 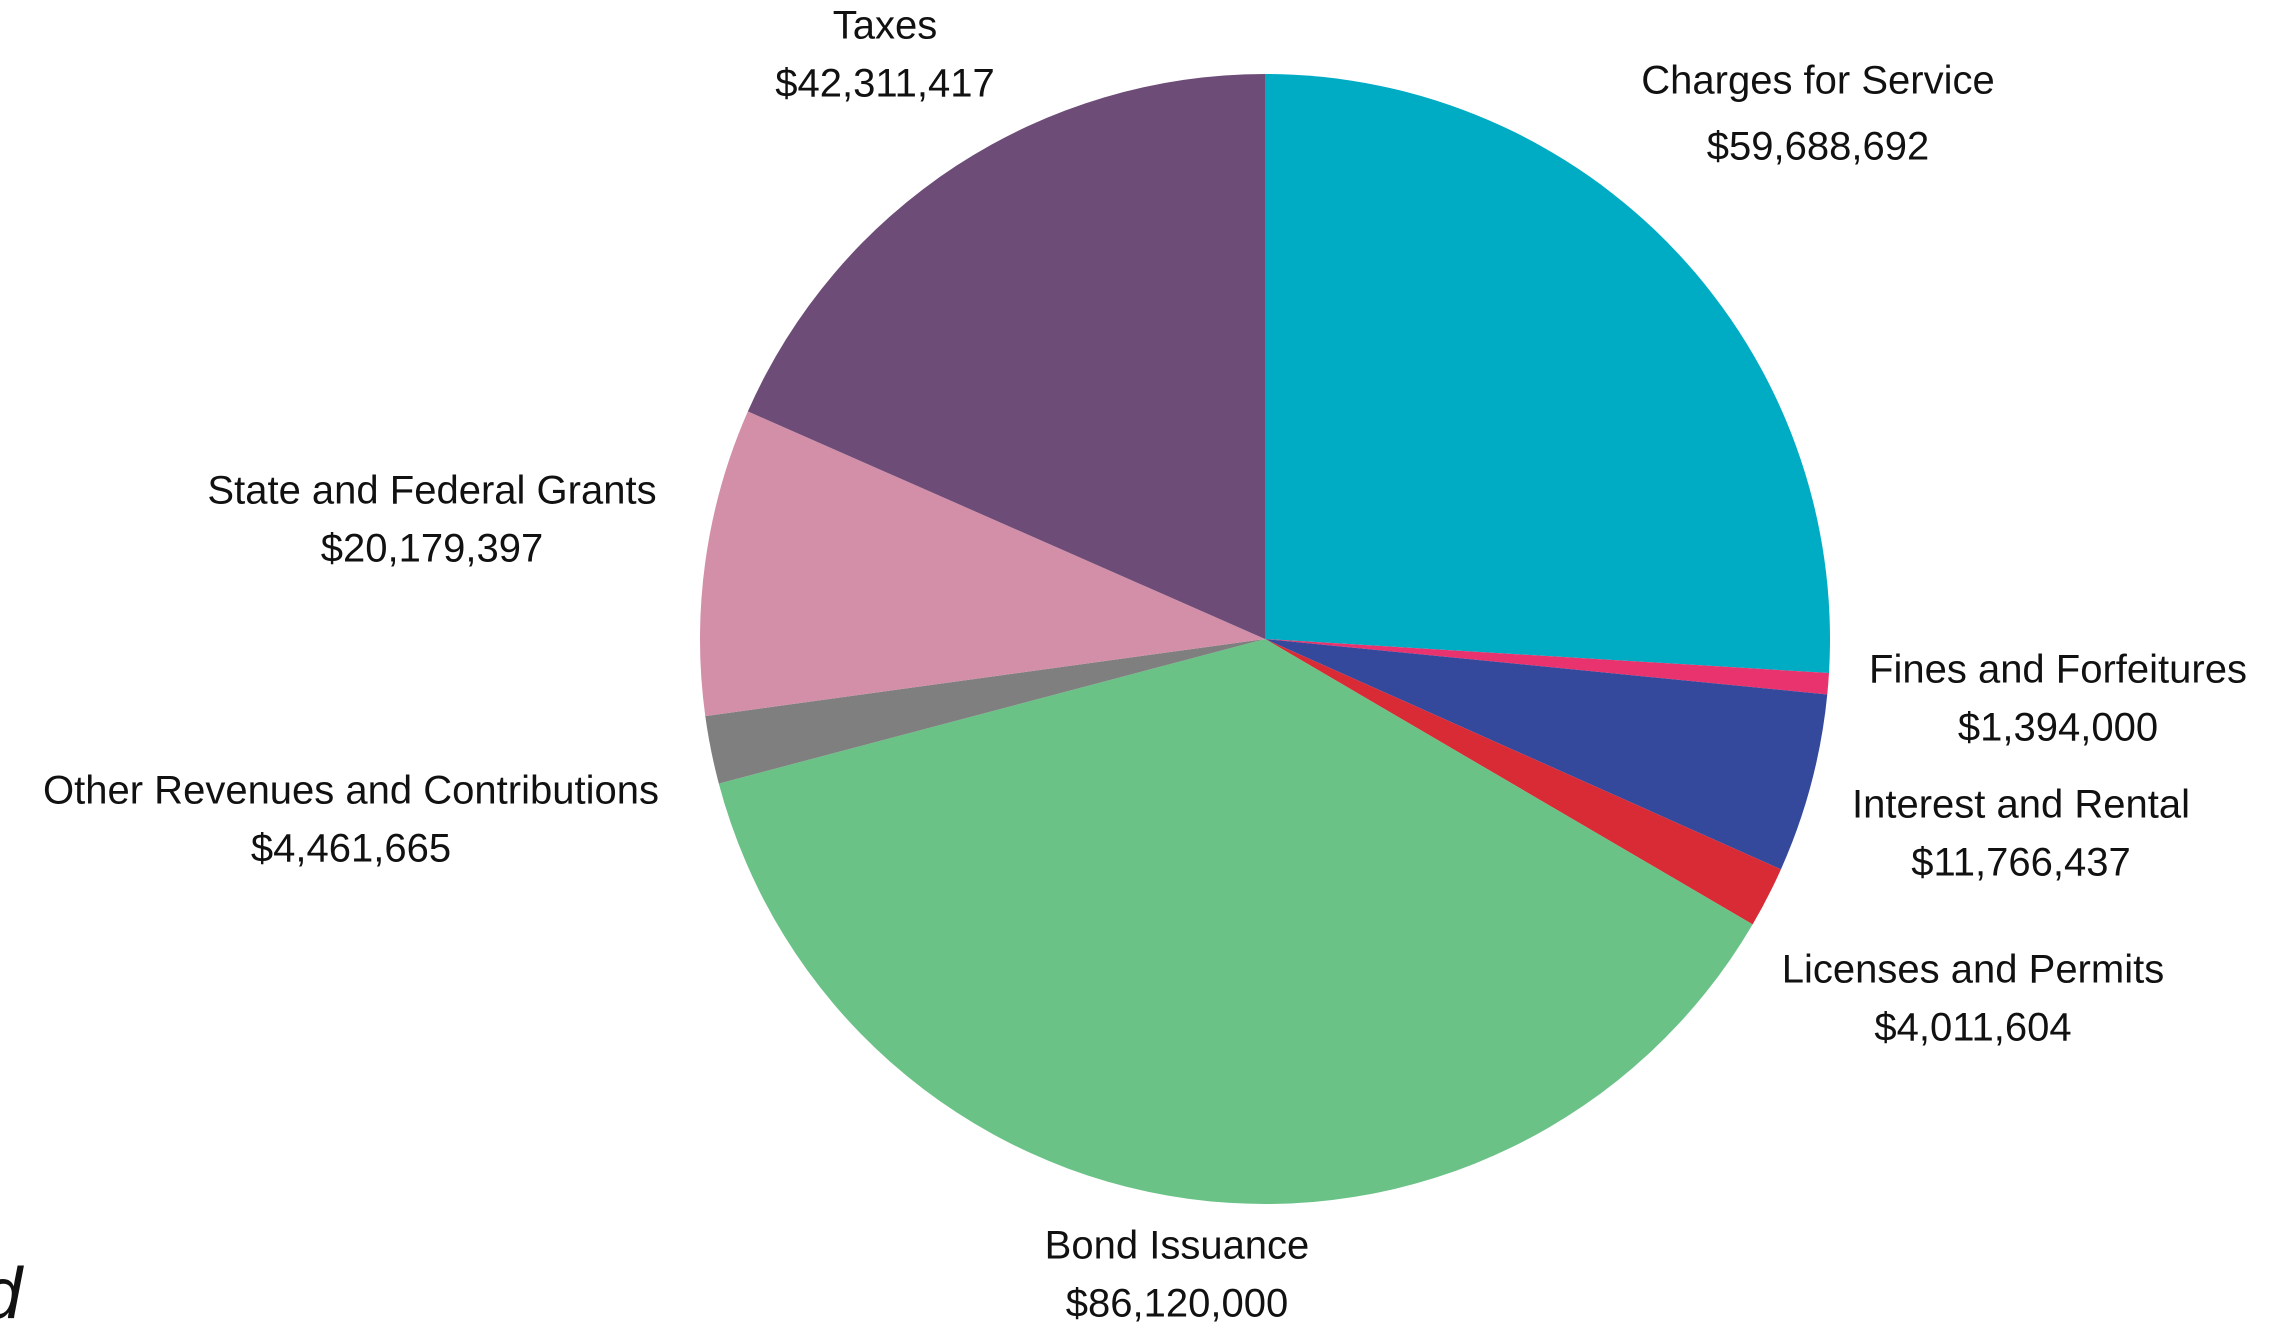 I want to click on slice-value-label: $4,011,604, so click(x=1972, y=1028).